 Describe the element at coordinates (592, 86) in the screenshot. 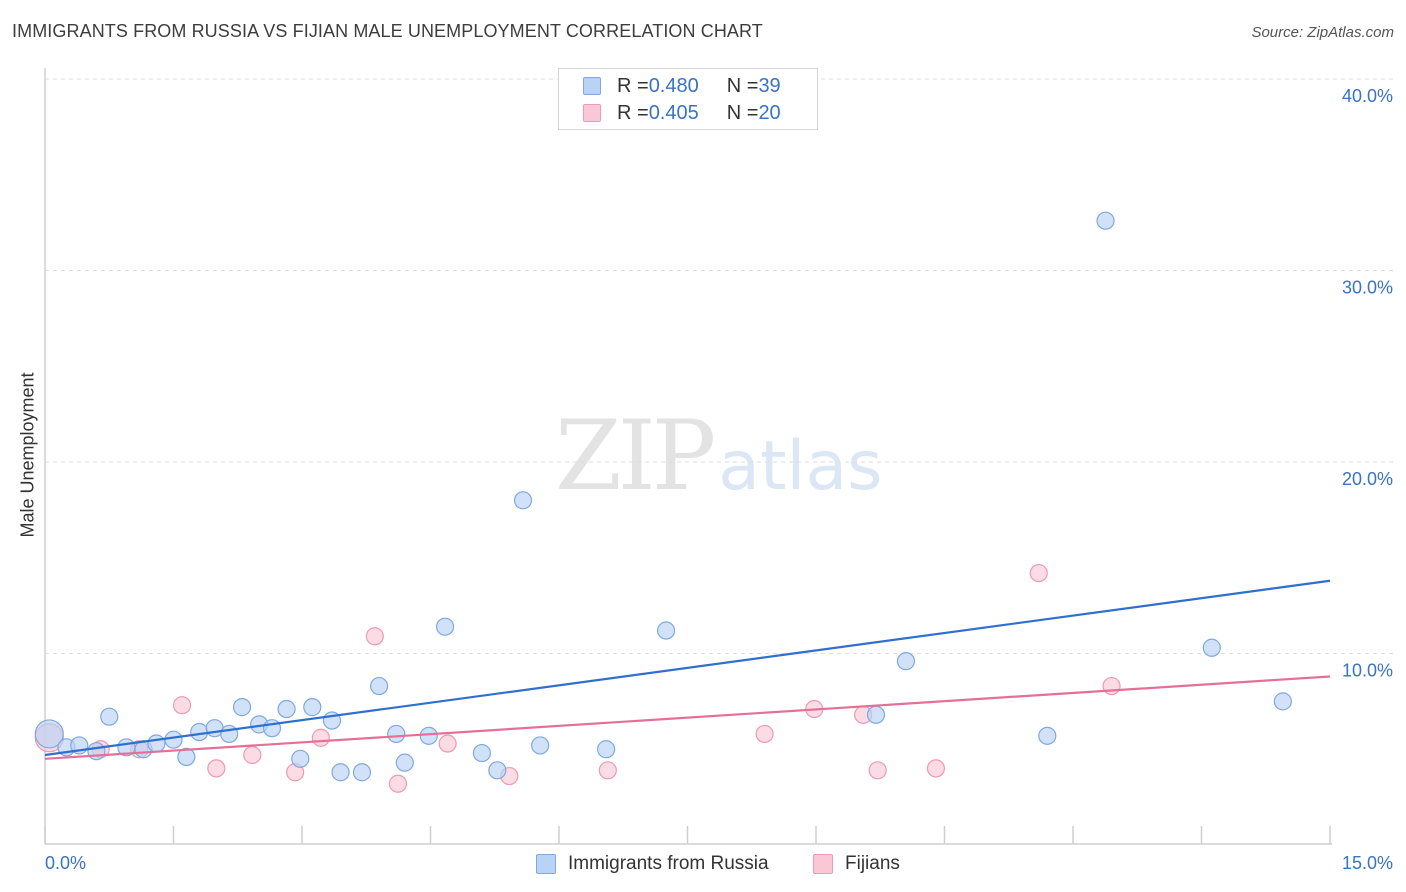

I see `legend-swatch-russia` at that location.